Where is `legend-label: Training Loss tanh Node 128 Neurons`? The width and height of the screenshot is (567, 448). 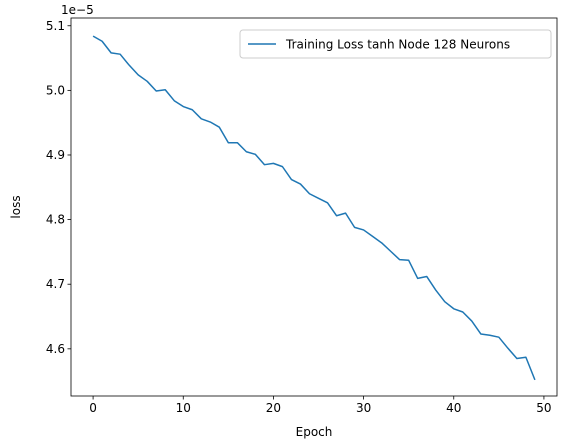 legend-label: Training Loss tanh Node 128 Neurons is located at coordinates (397, 45).